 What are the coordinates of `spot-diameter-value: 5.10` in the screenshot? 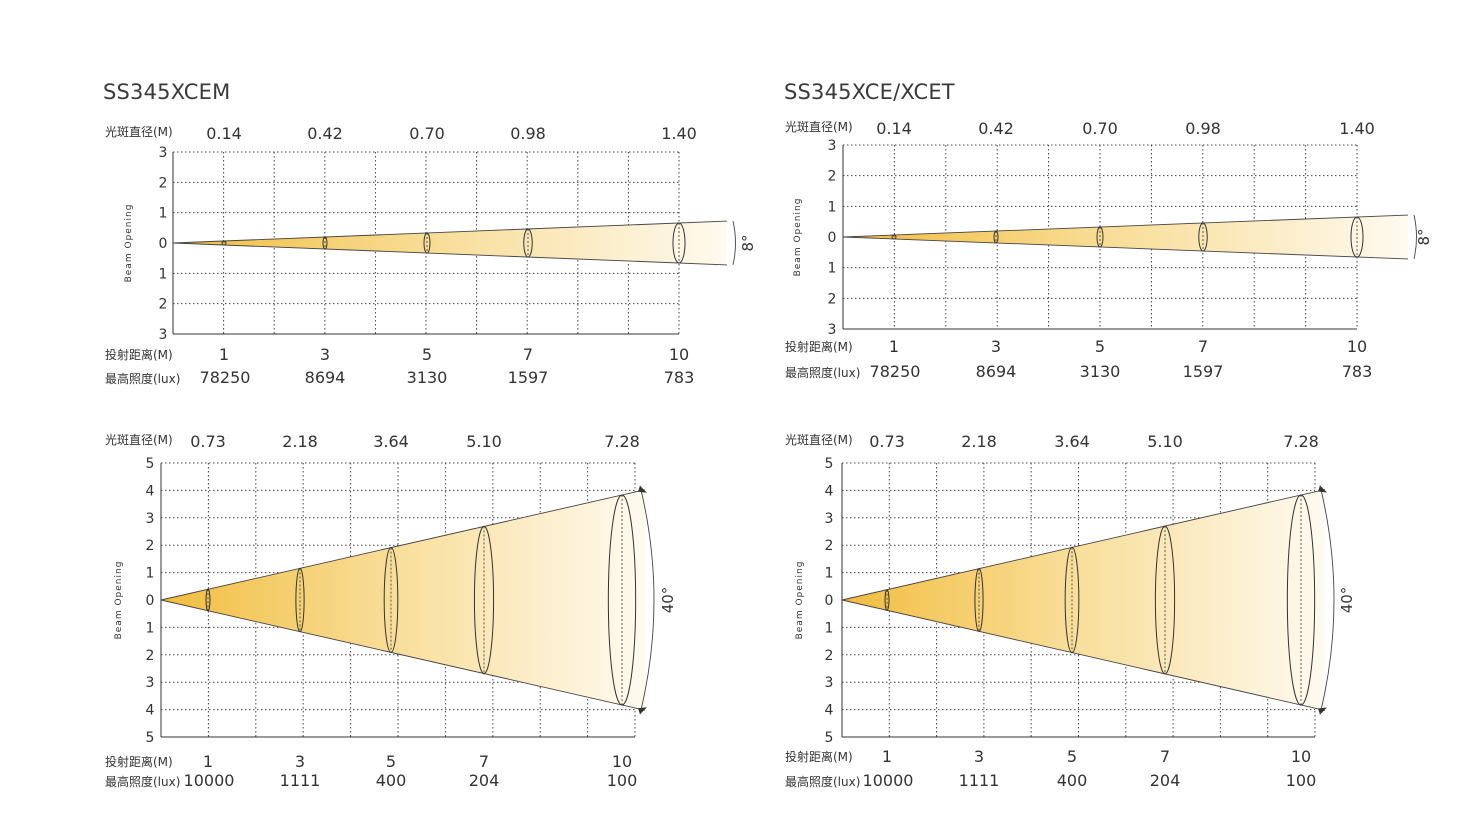 It's located at (1165, 441).